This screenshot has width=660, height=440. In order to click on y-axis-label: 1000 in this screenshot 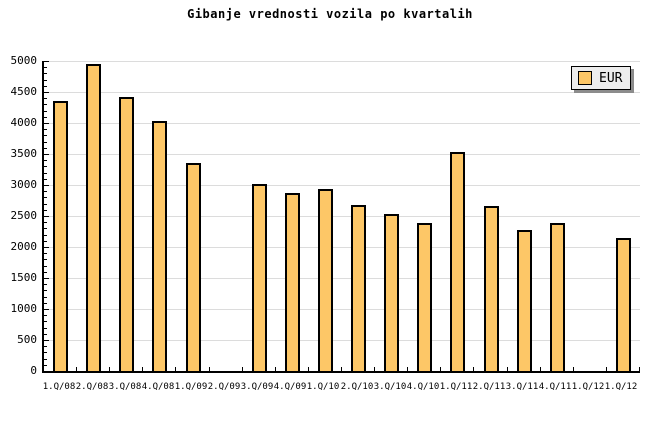, I will do `click(24, 308)`.